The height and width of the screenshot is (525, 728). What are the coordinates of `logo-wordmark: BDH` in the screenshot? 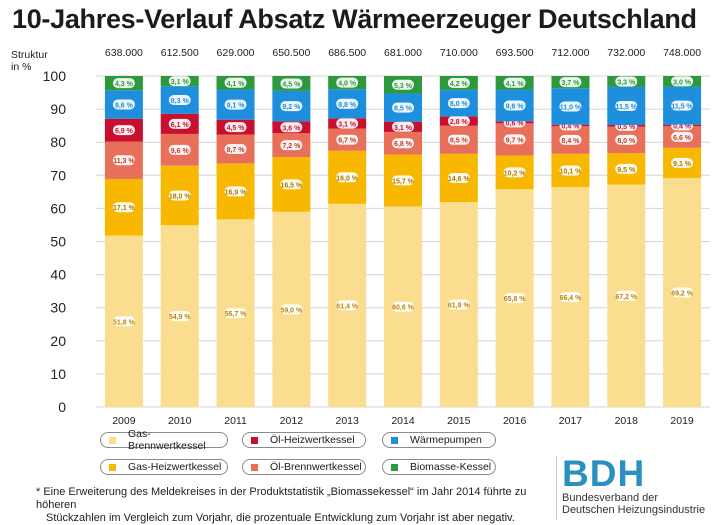 It's located at (604, 473).